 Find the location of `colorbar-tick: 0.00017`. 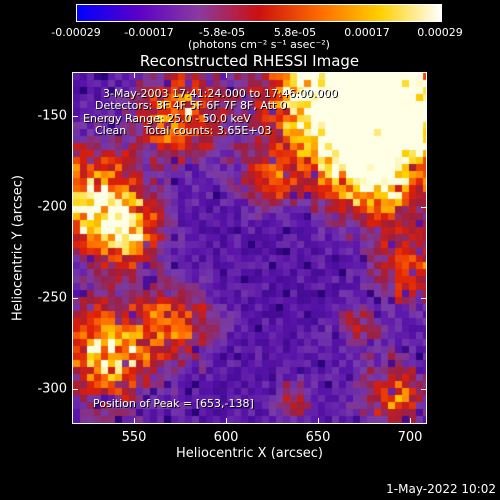

colorbar-tick: 0.00017 is located at coordinates (367, 32).